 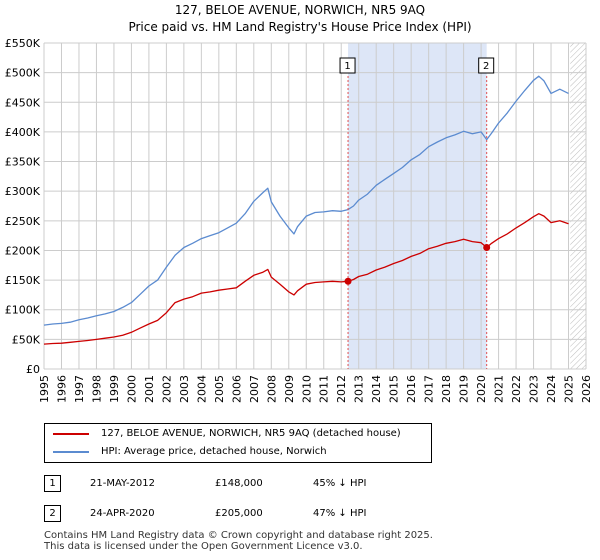 I want to click on x-tick-label: 1999, so click(x=114, y=389).